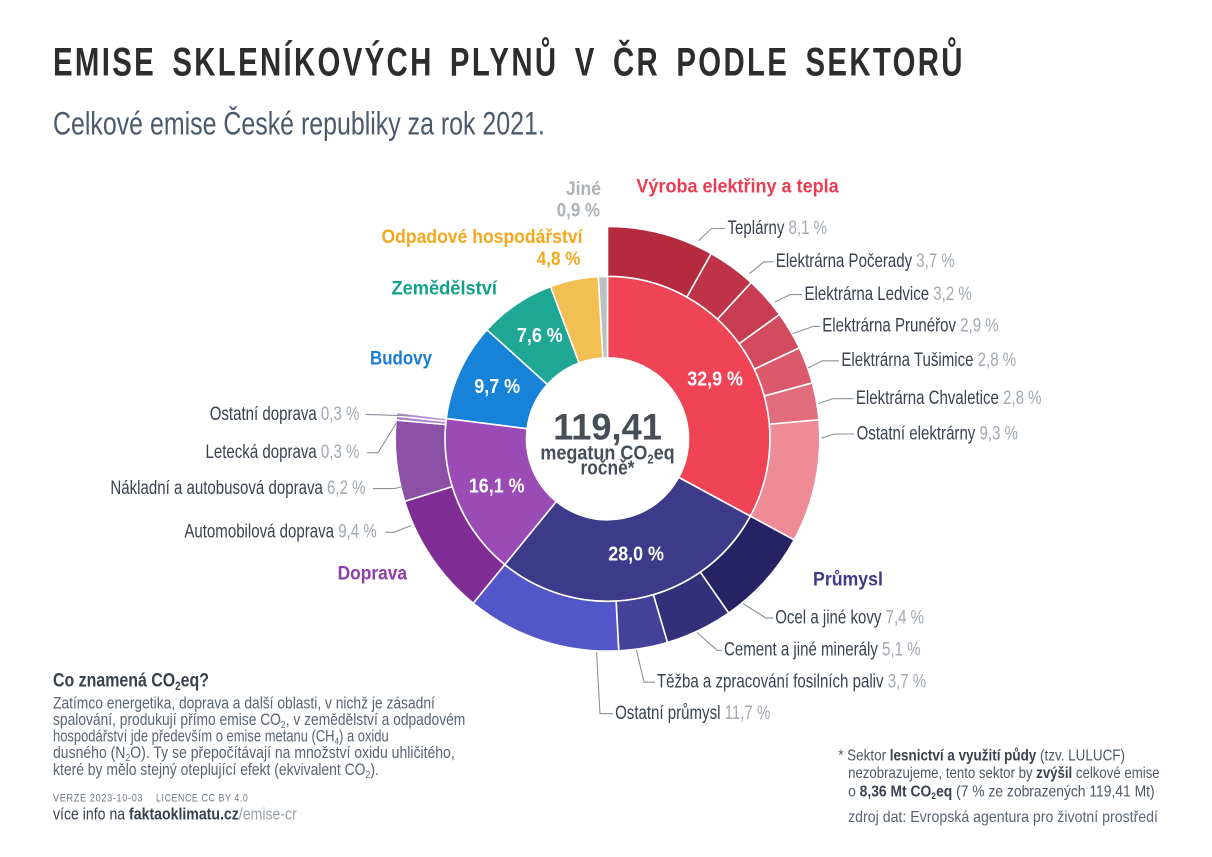 Image resolution: width=1212 pixels, height=857 pixels. I want to click on svg-text: Doprava, so click(373, 573).